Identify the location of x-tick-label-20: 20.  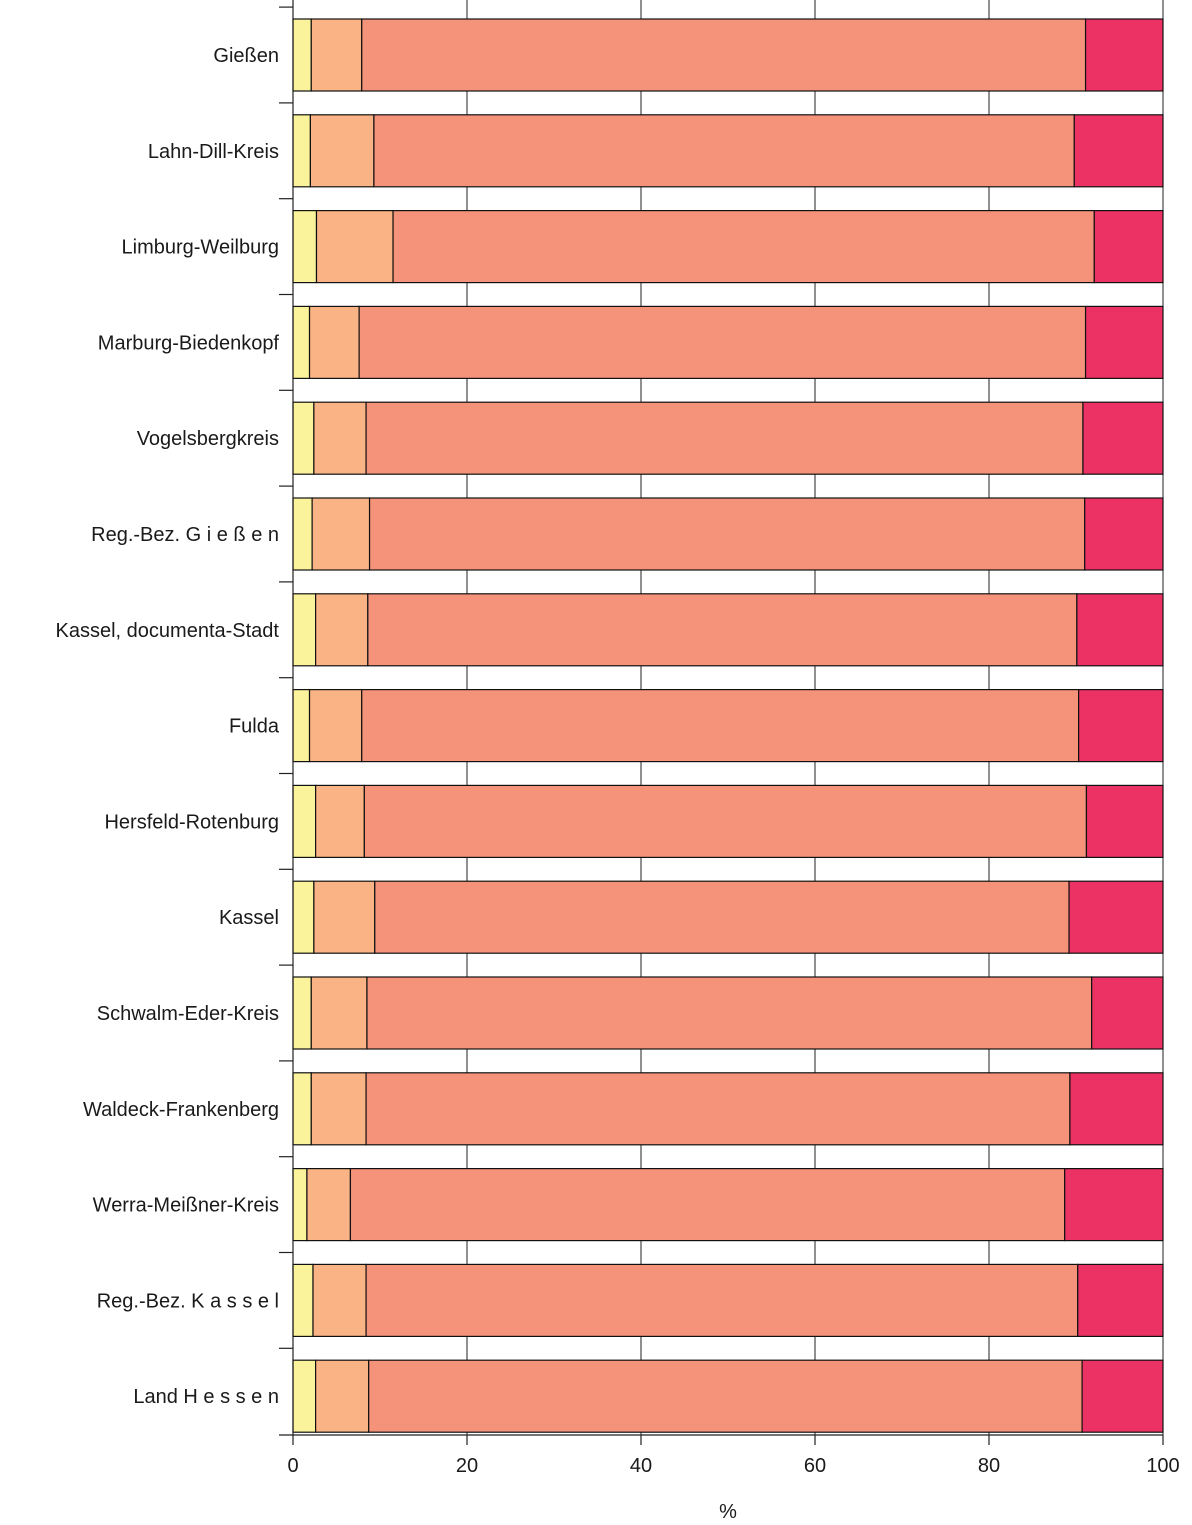
(467, 1466).